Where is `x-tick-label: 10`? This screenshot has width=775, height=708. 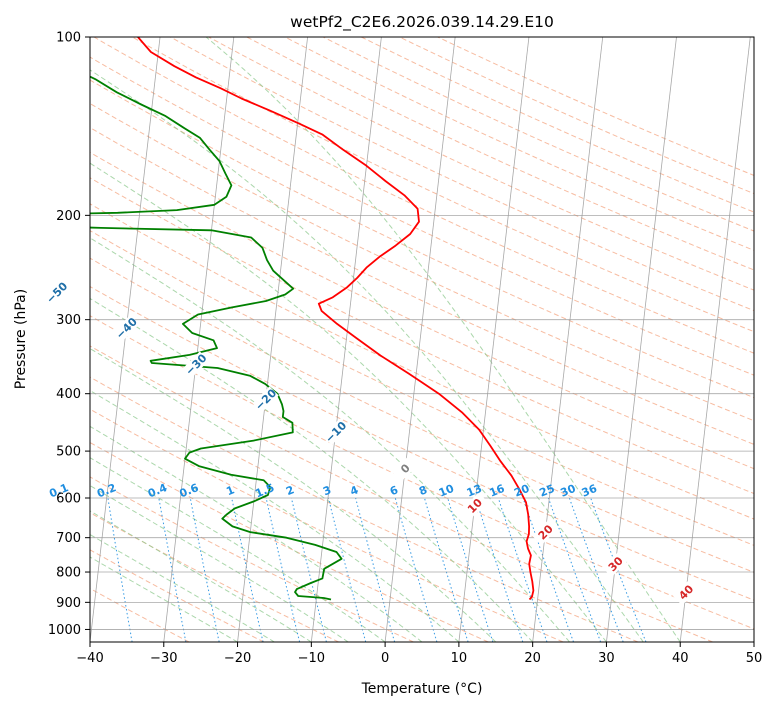
x-tick-label: 10 is located at coordinates (459, 658).